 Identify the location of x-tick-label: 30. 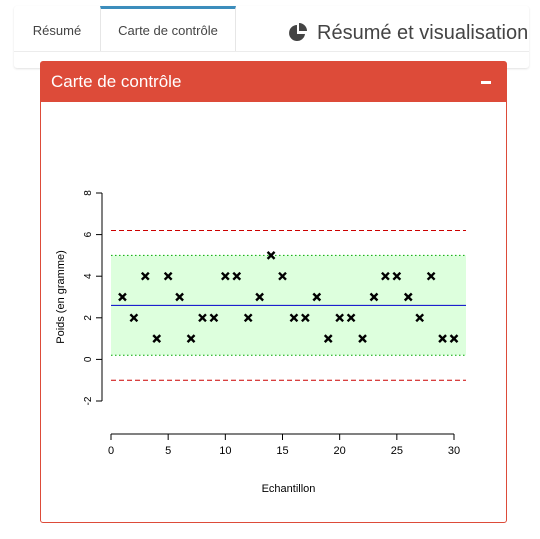
(454, 451).